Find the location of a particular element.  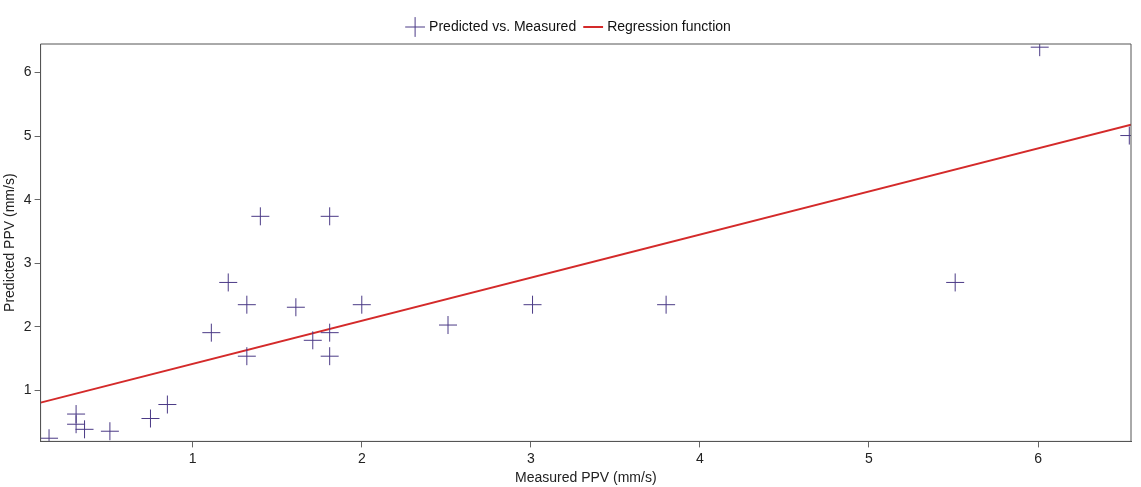

x-tick-label: 4 is located at coordinates (700, 457).